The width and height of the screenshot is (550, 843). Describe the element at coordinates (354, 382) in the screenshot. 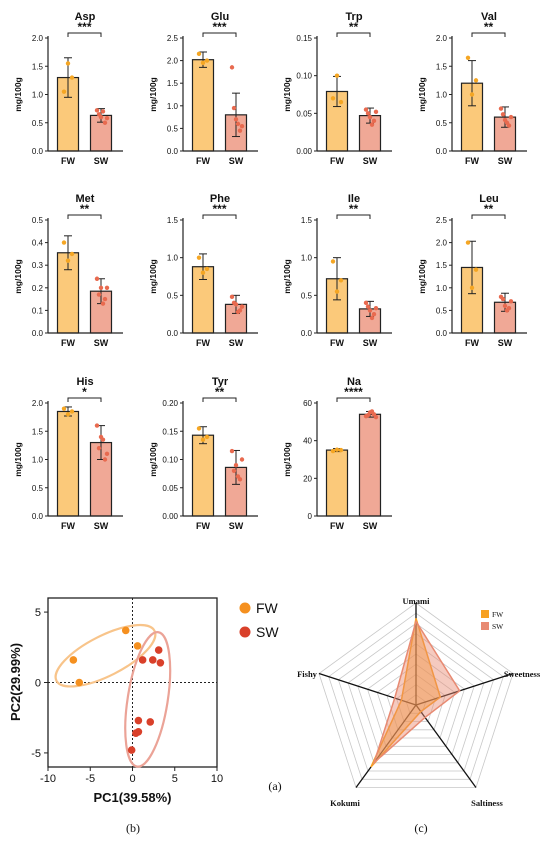

I see `chart-title: Na` at that location.